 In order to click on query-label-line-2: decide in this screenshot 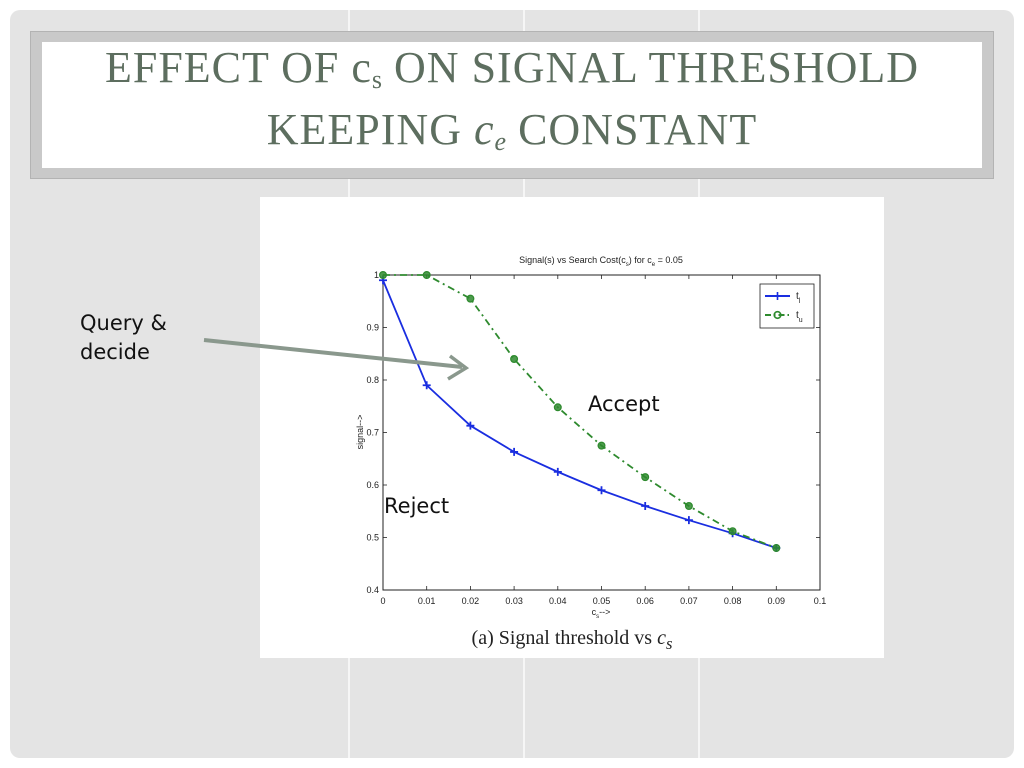, I will do `click(115, 352)`.